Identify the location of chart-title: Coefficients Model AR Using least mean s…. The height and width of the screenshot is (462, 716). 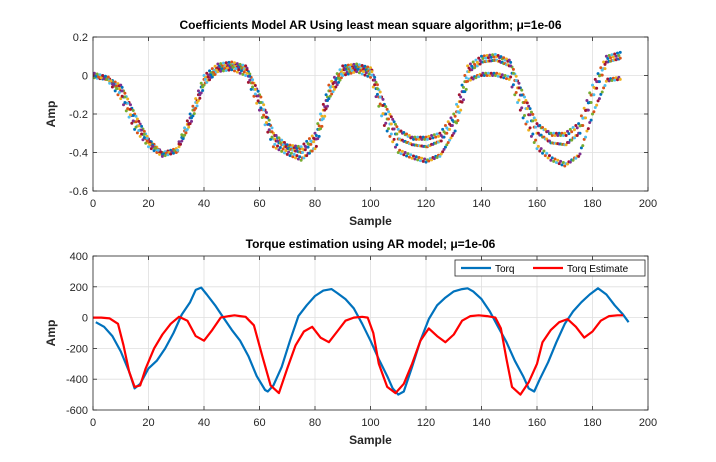
(371, 25).